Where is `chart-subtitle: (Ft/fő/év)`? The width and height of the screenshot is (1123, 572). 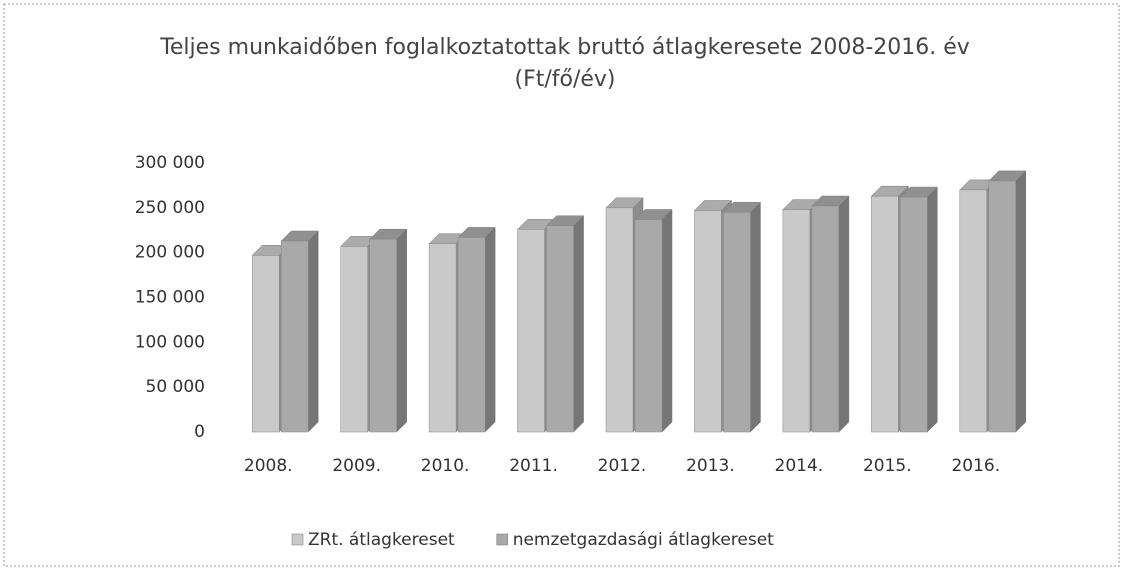
chart-subtitle: (Ft/fő/év) is located at coordinates (564, 79).